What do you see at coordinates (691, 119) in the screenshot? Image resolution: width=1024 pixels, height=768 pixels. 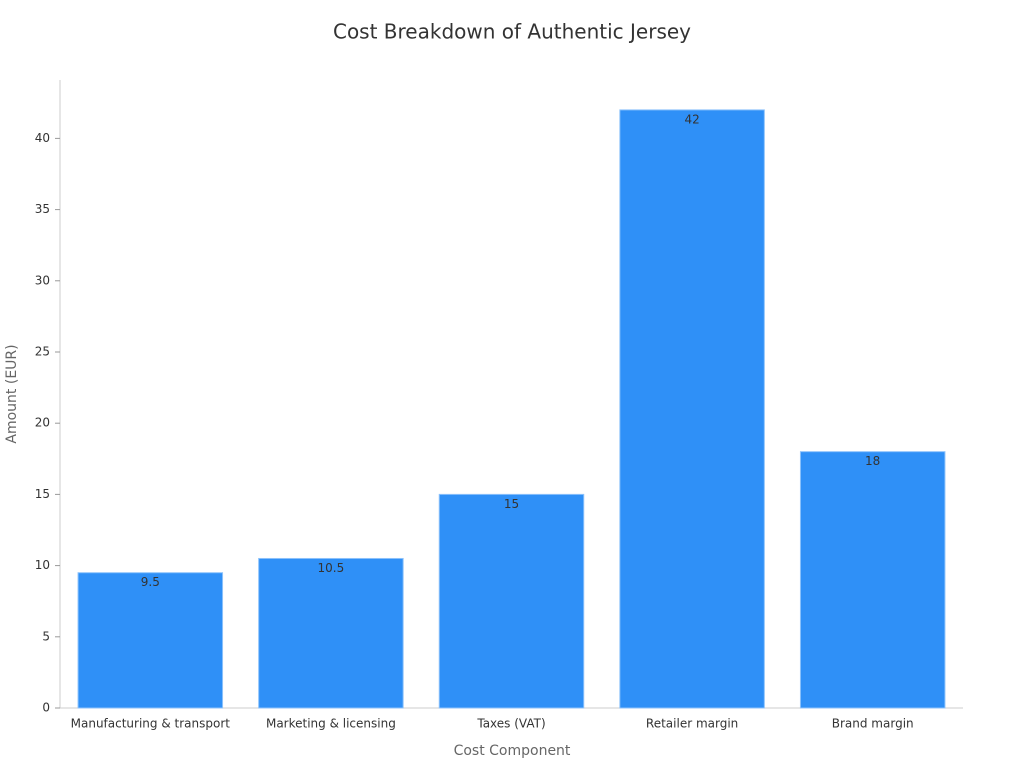 I see `data-label: 42` at bounding box center [691, 119].